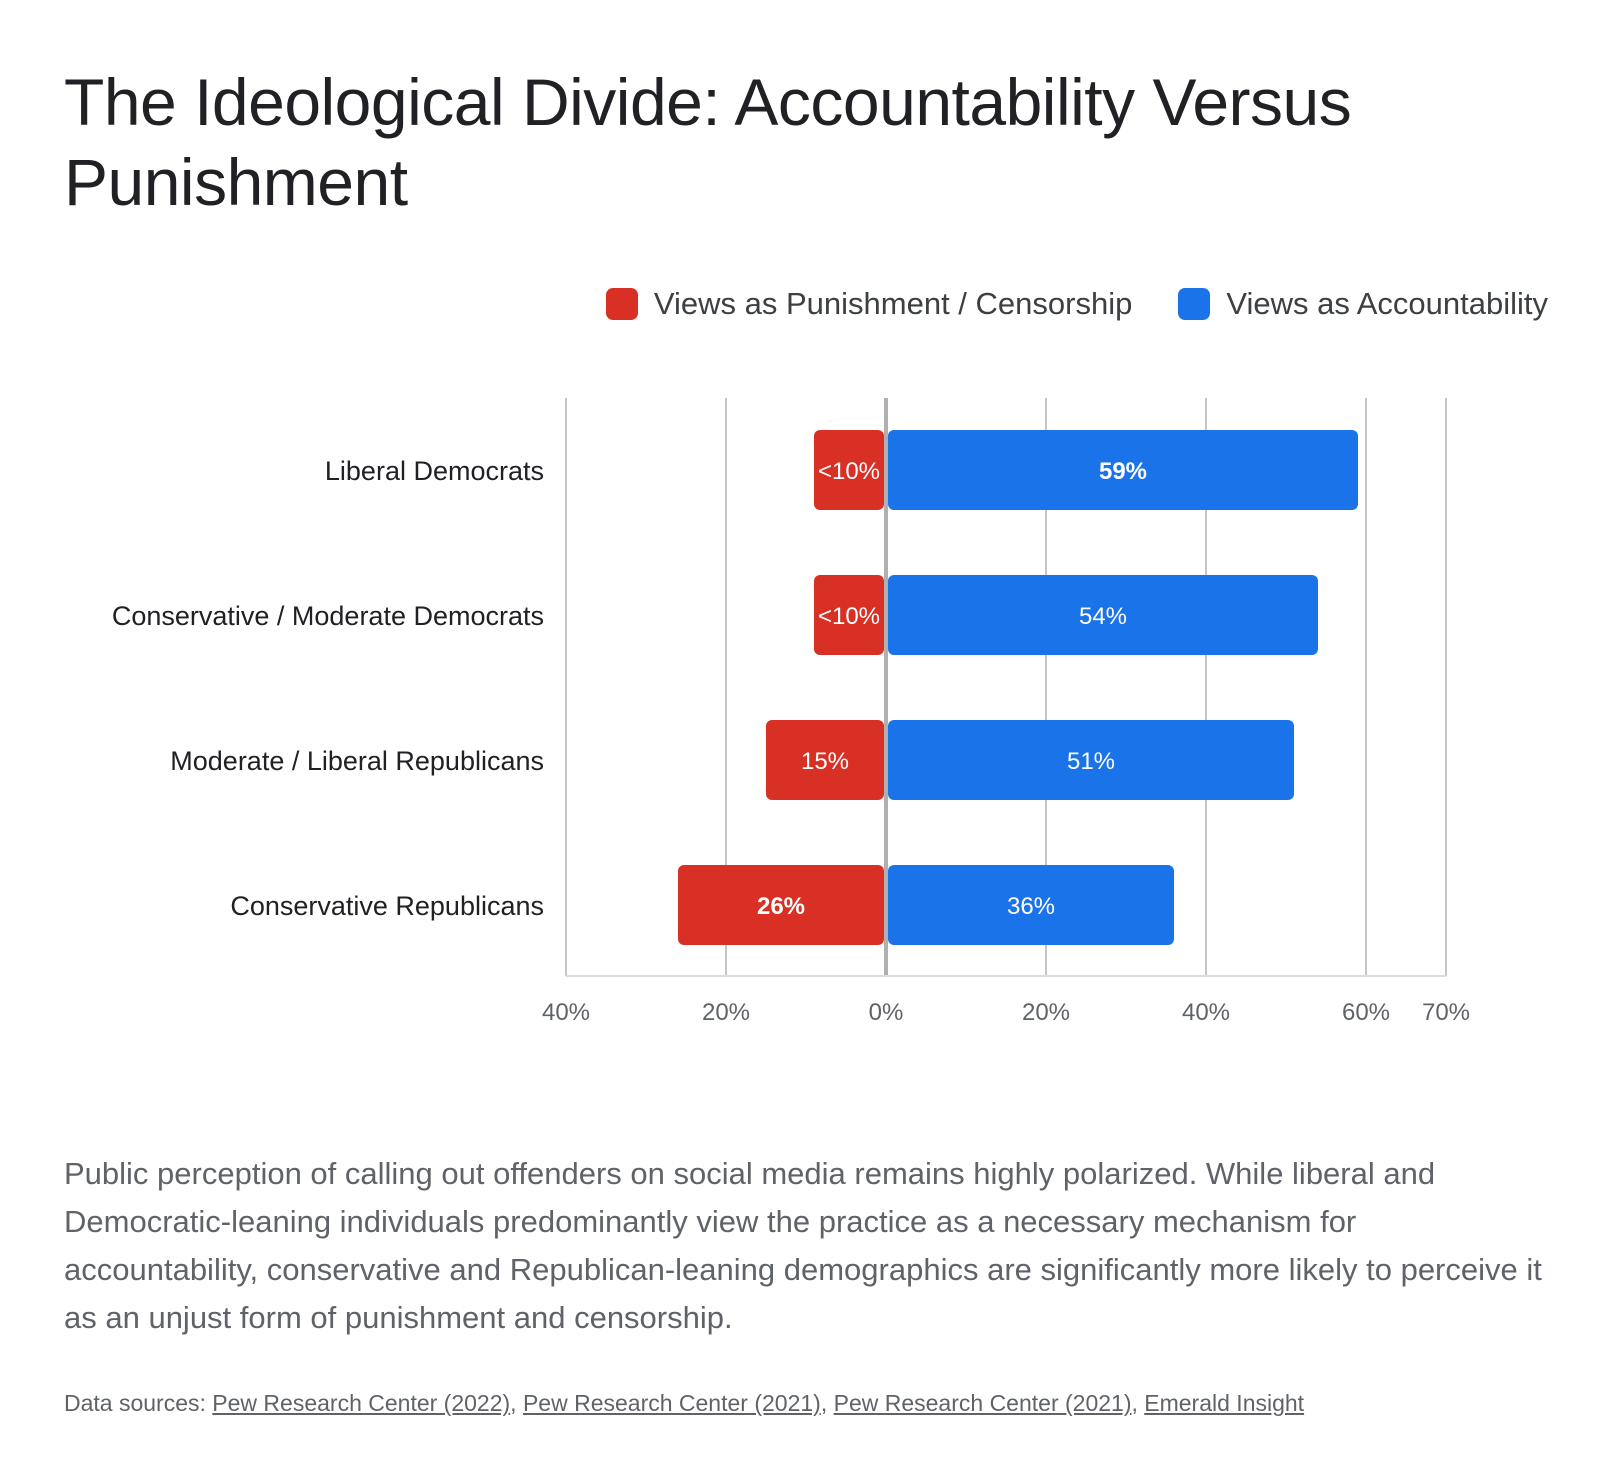  I want to click on x-tick-label-2: 0%, so click(886, 1012).